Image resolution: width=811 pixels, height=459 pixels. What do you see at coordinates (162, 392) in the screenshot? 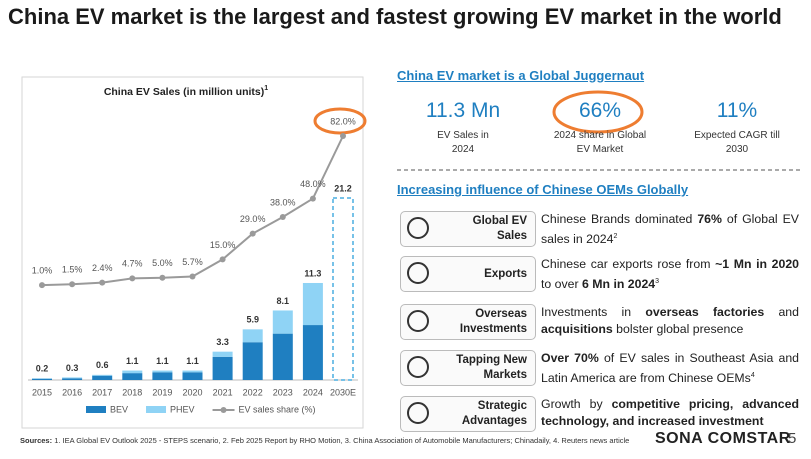
I see `x-tick-label: 2019` at bounding box center [162, 392].